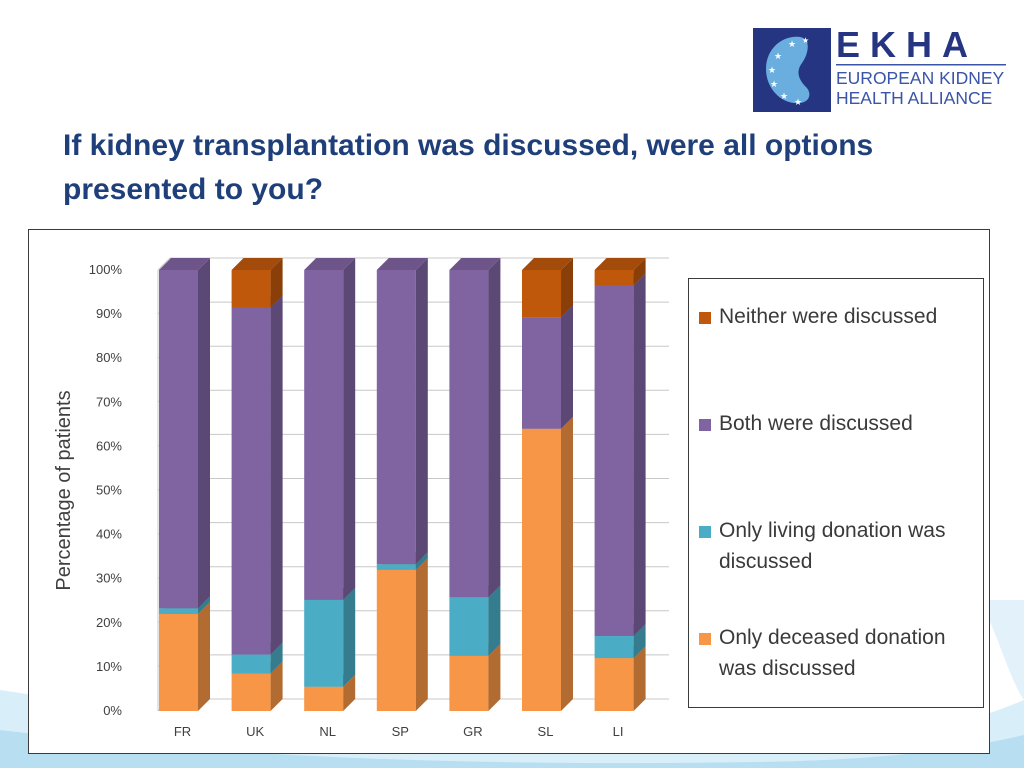 This screenshot has width=1024, height=768. What do you see at coordinates (64, 490) in the screenshot?
I see `y-axis-title: Percentage of patients` at bounding box center [64, 490].